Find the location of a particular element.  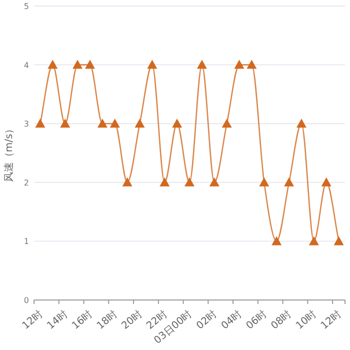

x-tick-label: 20时 is located at coordinates (132, 320).